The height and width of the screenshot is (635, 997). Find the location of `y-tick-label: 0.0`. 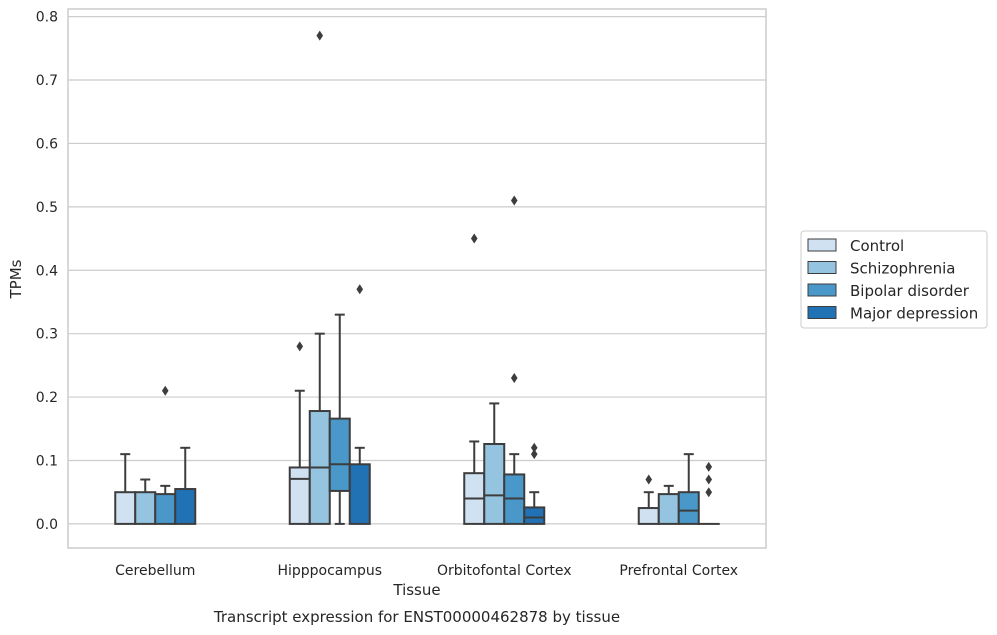

y-tick-label: 0.0 is located at coordinates (47, 525).